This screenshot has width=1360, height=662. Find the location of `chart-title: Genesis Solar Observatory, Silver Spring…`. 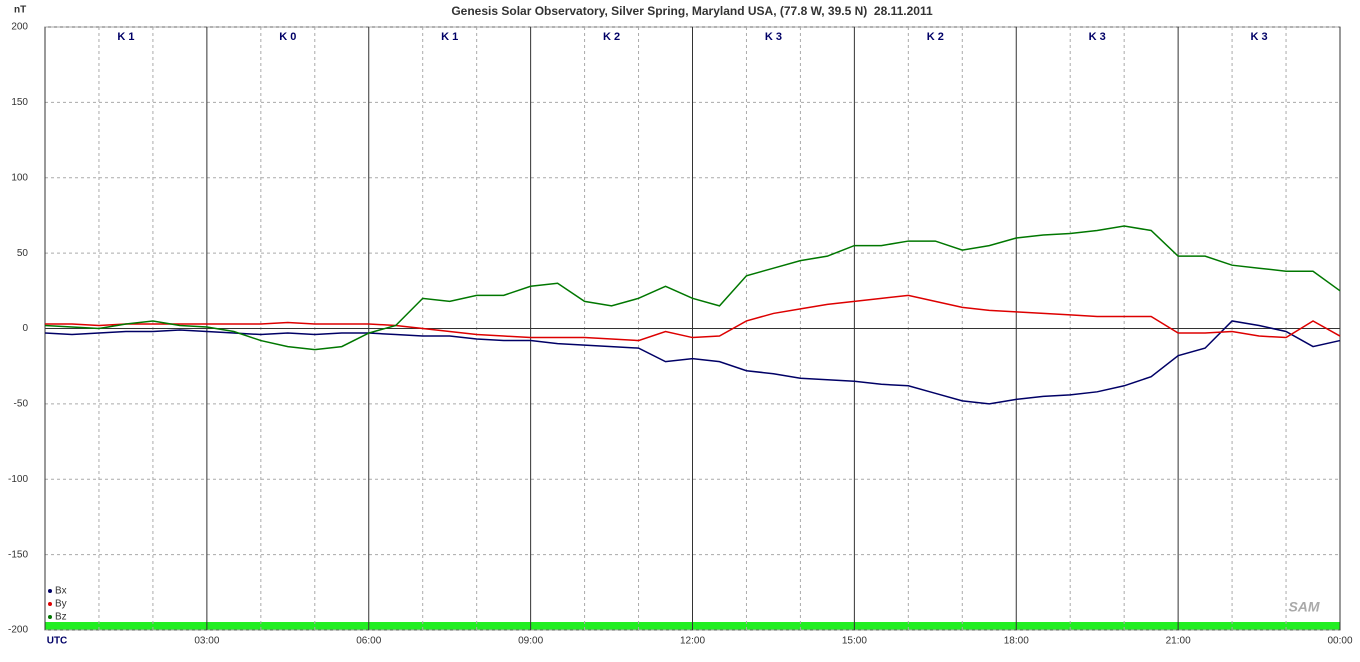

chart-title: Genesis Solar Observatory, Silver Spring… is located at coordinates (692, 11).